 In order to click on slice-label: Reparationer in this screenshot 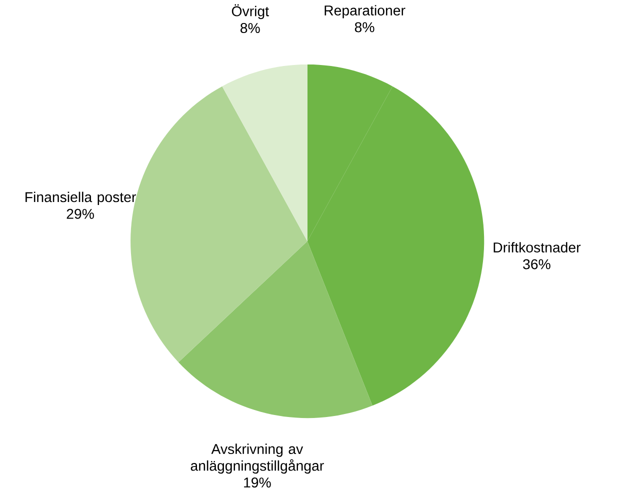, I will do `click(365, 11)`.